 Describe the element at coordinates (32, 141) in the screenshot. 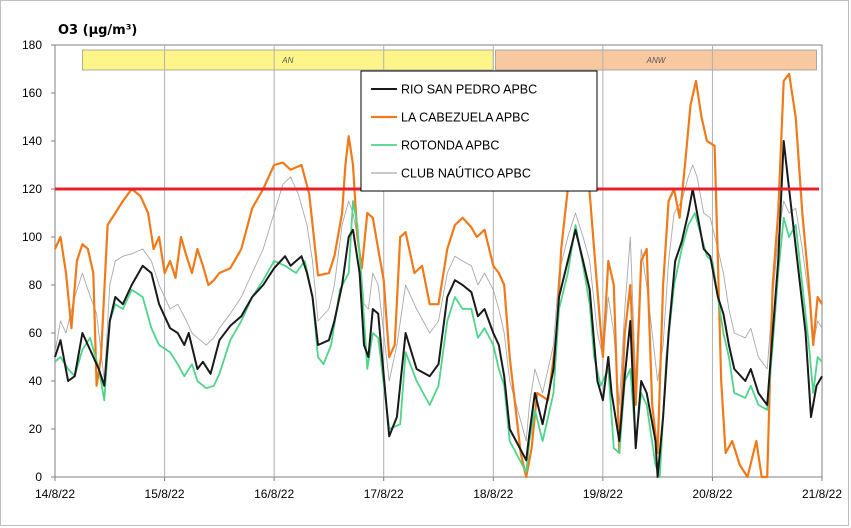

I see `y-tick-label-7: 140` at that location.